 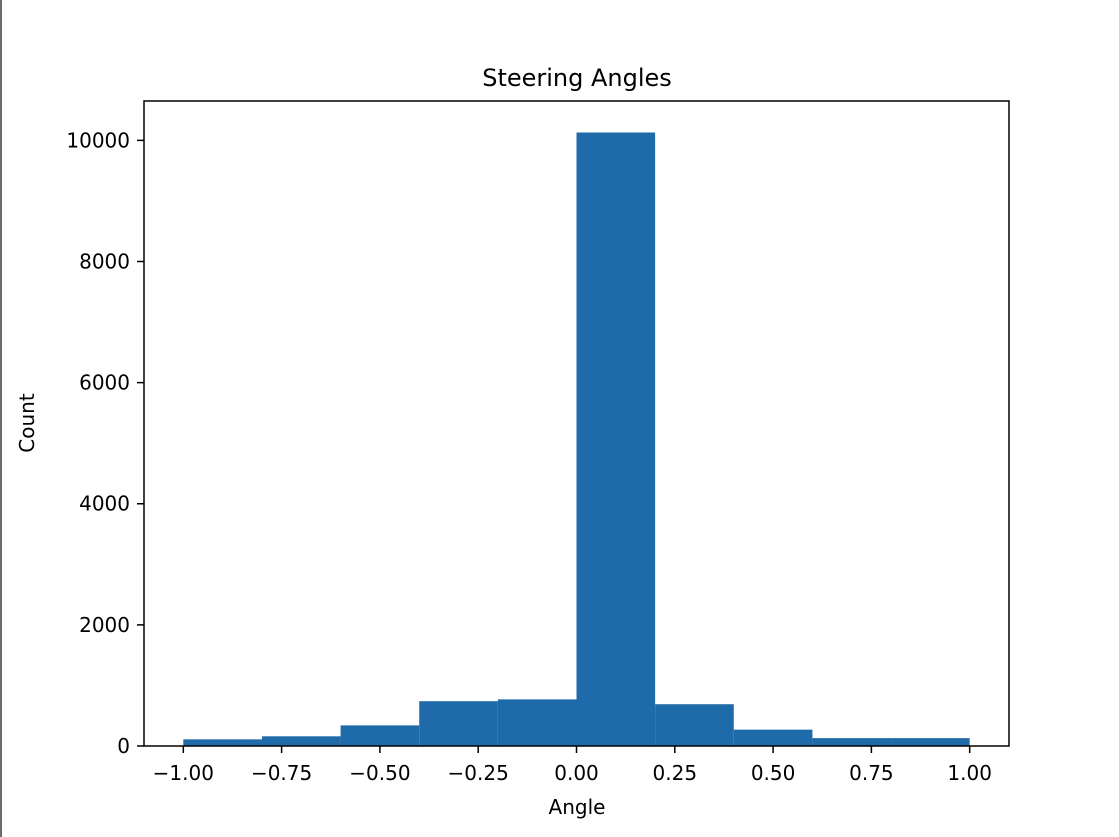 I want to click on y-axis-label: Count, so click(x=27, y=423).